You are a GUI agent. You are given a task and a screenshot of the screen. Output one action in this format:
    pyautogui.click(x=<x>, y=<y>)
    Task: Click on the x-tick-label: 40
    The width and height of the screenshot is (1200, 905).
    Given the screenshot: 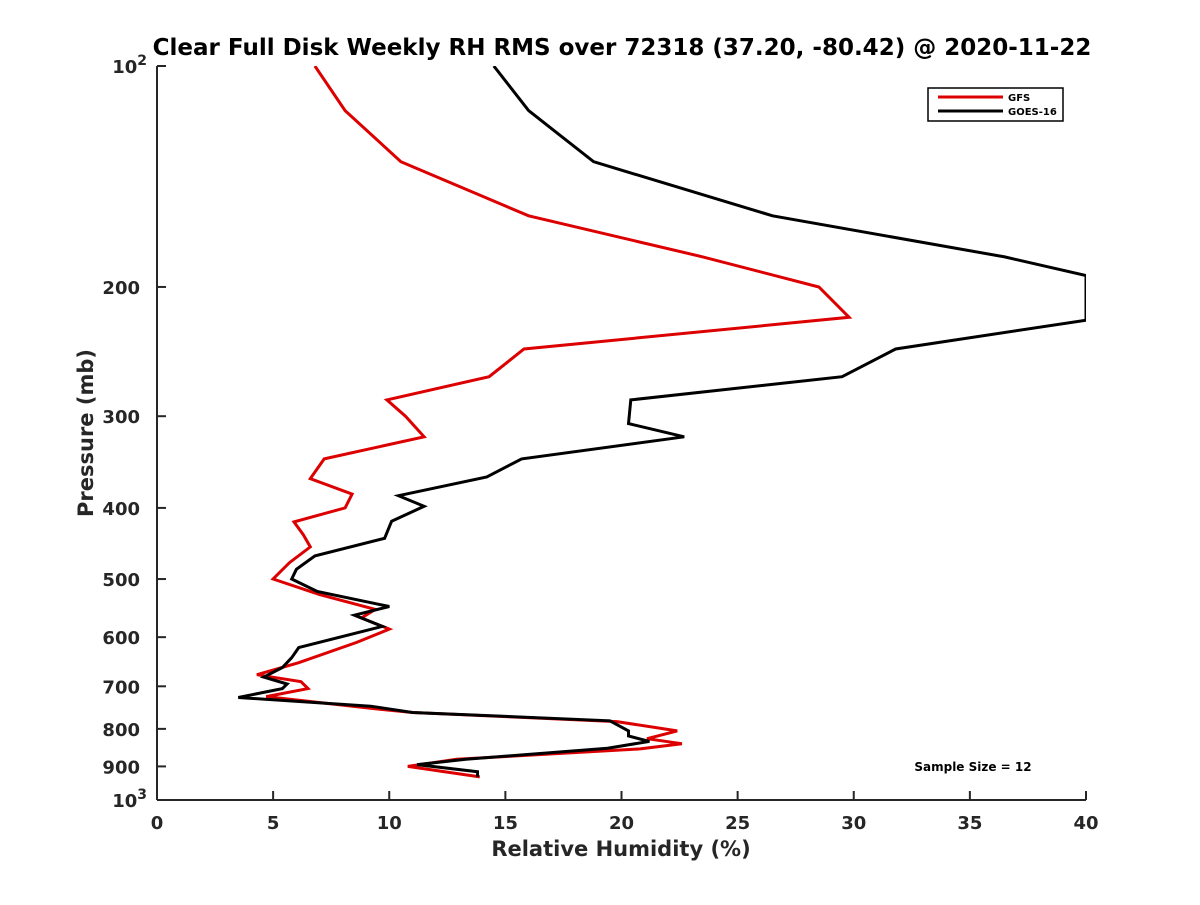 What is the action you would take?
    pyautogui.click(x=1085, y=823)
    